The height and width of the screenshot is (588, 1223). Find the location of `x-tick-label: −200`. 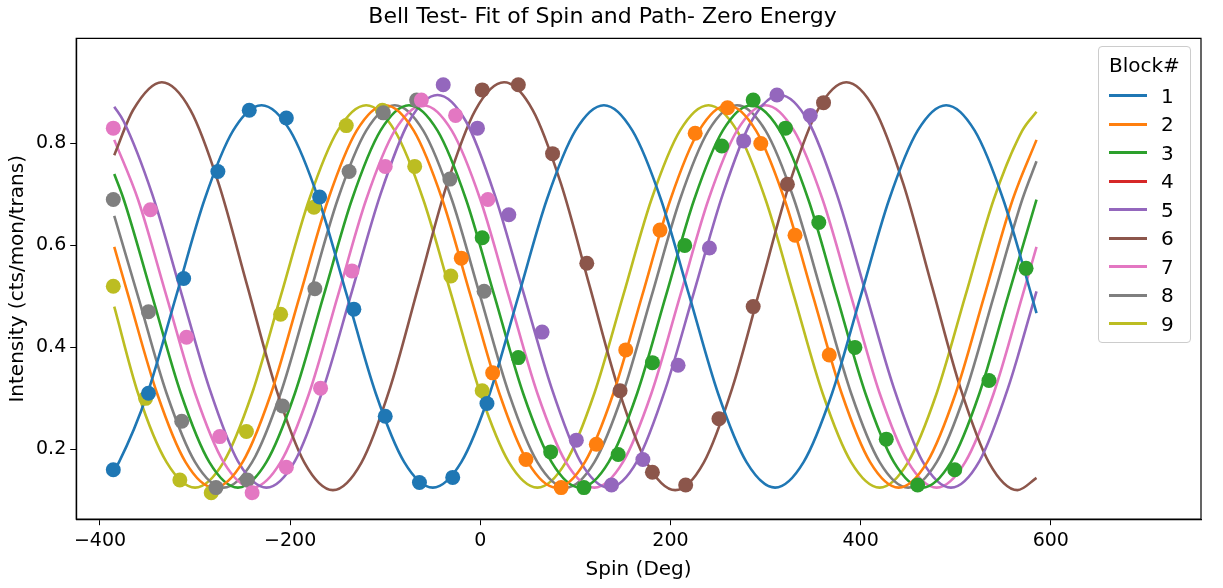

x-tick-label: −200 is located at coordinates (290, 538).